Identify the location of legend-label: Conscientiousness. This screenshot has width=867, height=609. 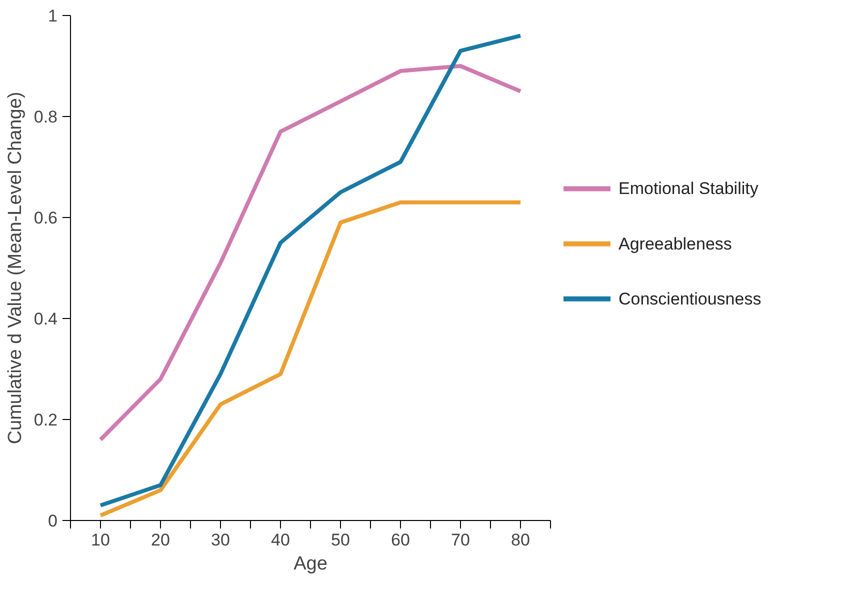
(690, 298).